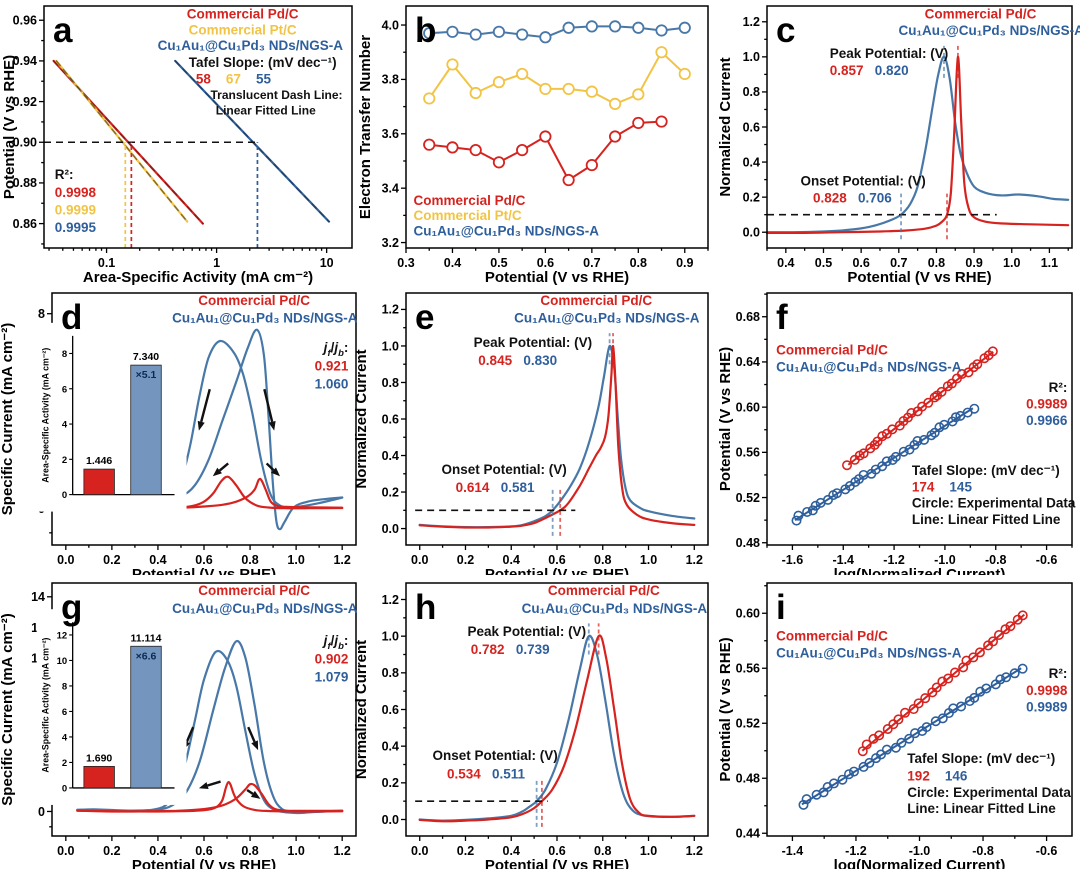 This screenshot has width=1080, height=869. I want to click on svg-text: 14, so click(38, 597).